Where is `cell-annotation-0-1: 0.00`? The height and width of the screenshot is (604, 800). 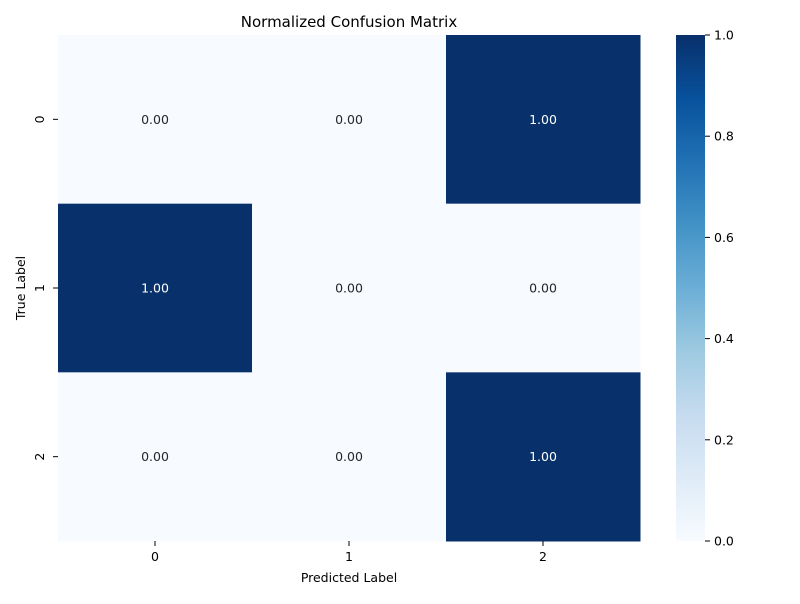
cell-annotation-0-1: 0.00 is located at coordinates (349, 119).